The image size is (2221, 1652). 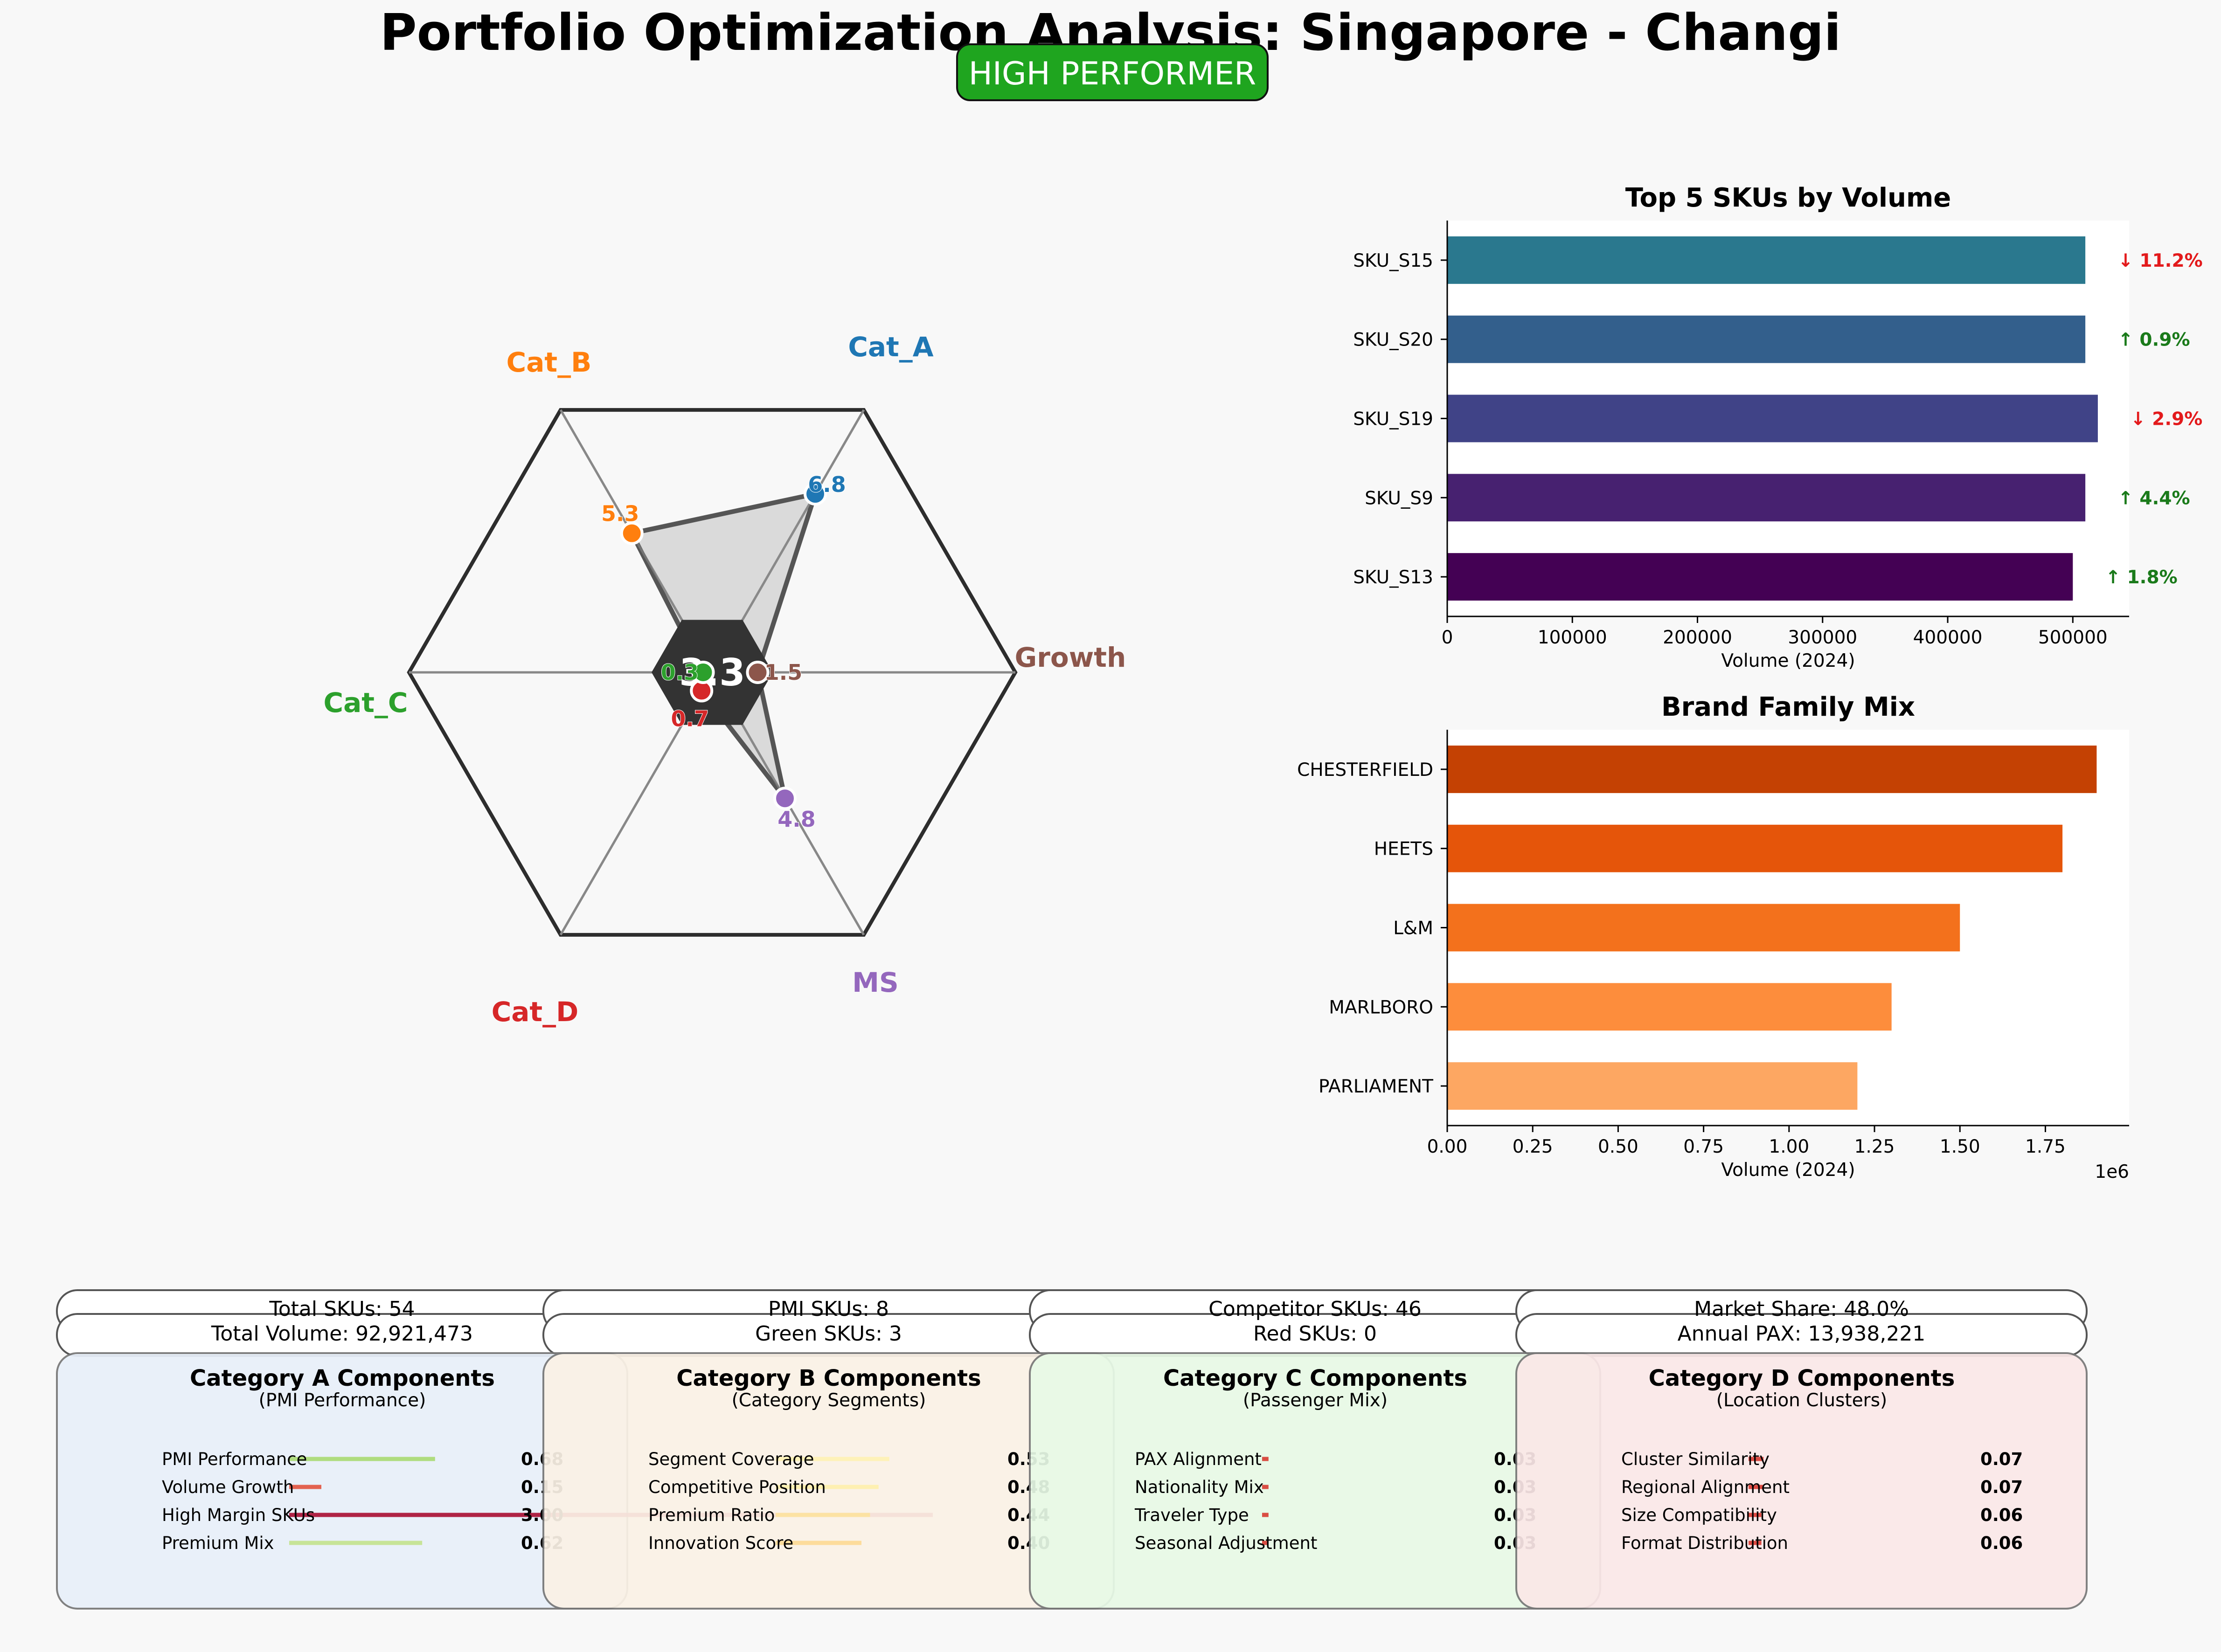 What do you see at coordinates (890, 347) in the screenshot?
I see `radar-axis-label: Cat_A` at bounding box center [890, 347].